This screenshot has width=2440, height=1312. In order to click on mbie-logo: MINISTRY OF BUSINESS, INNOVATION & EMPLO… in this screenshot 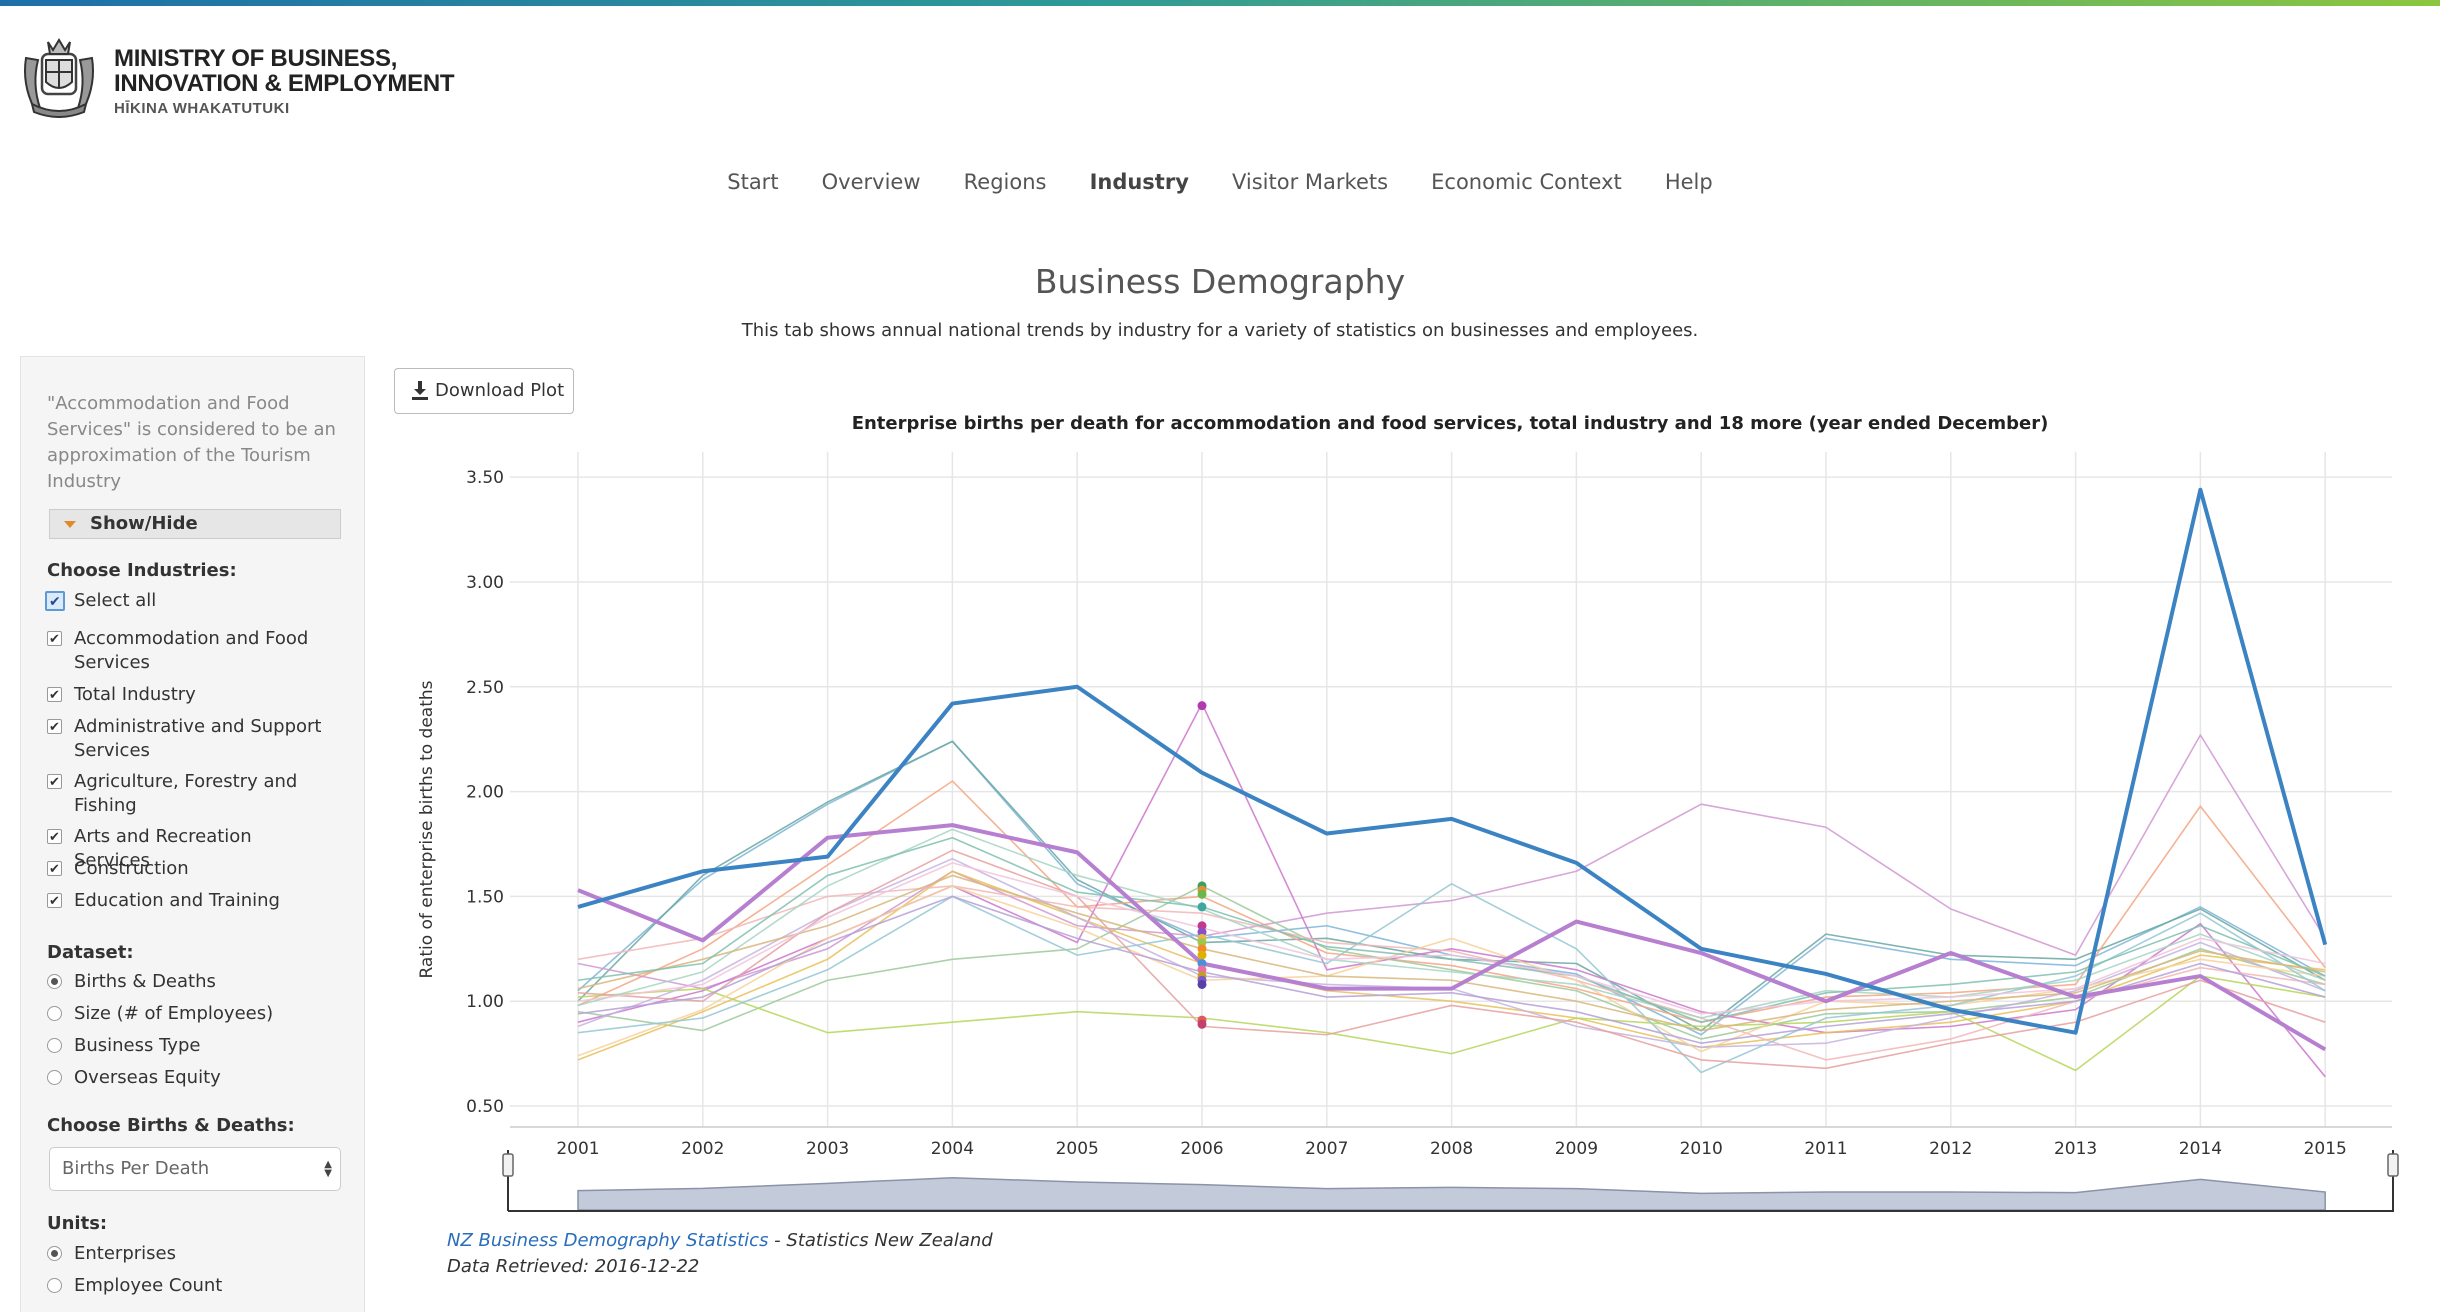, I will do `click(236, 78)`.